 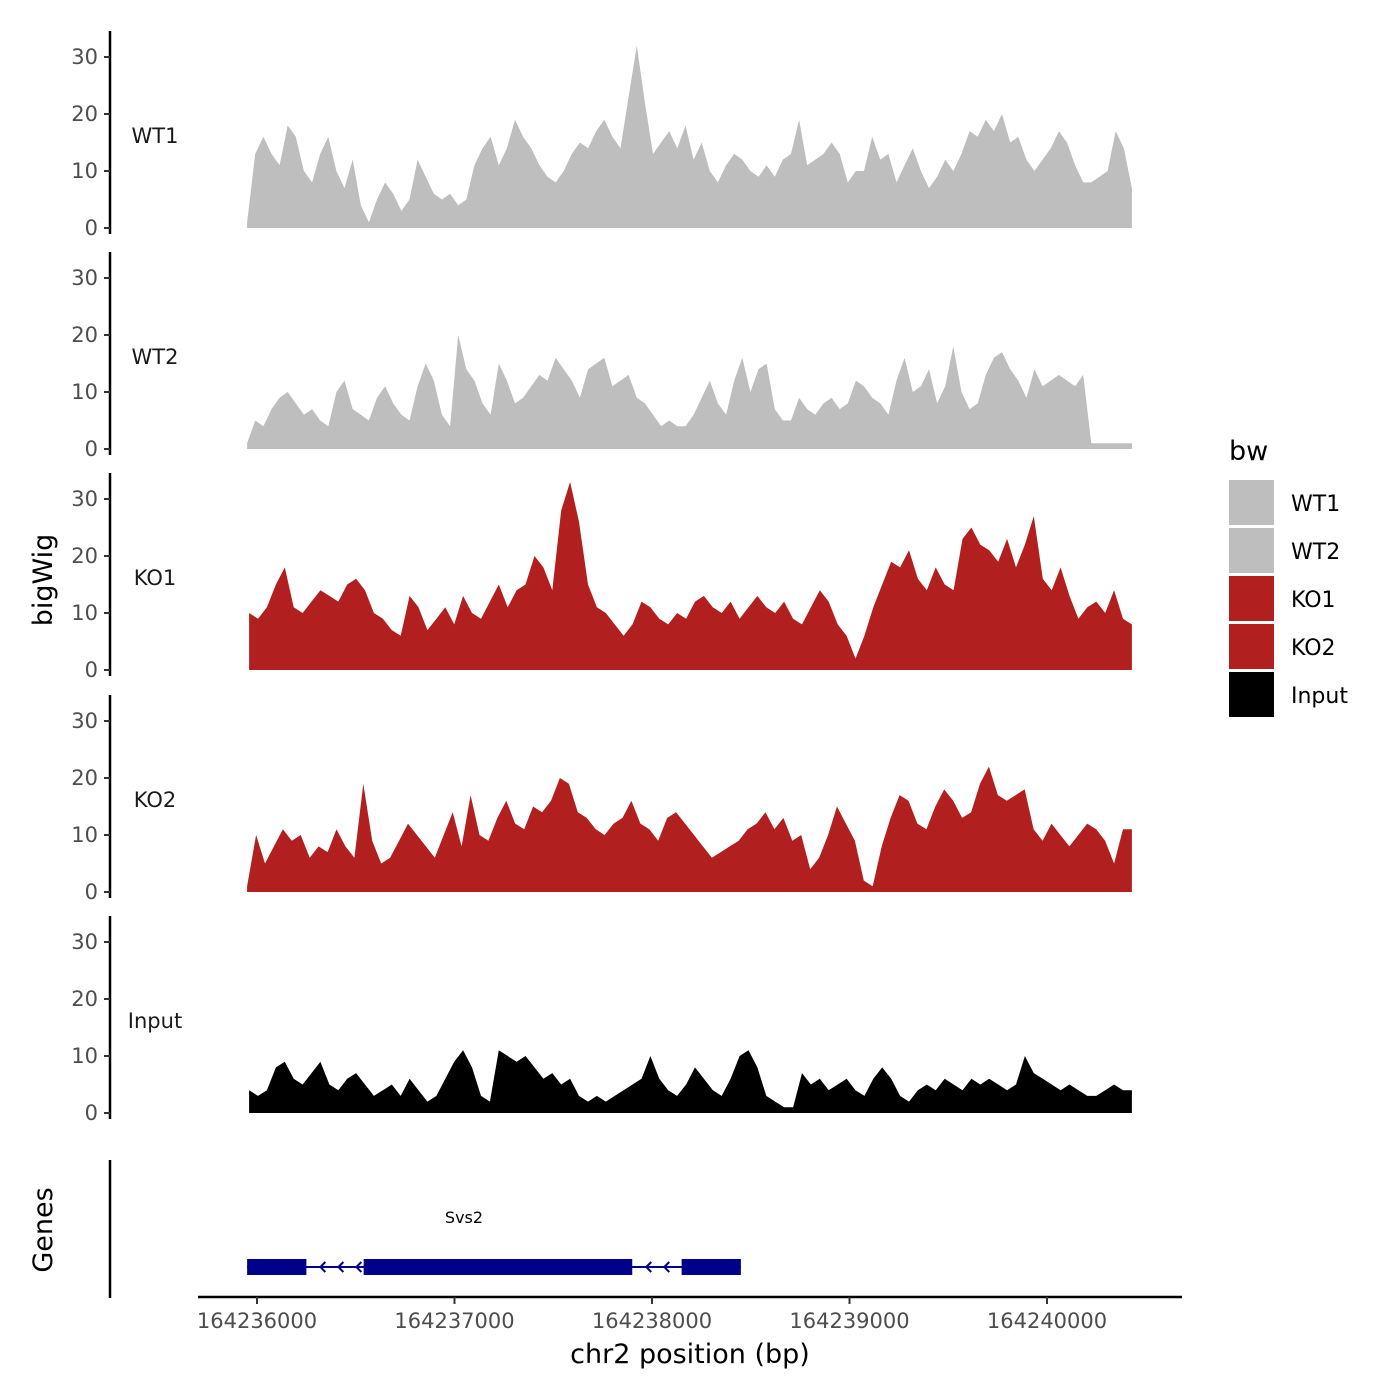 I want to click on legend-swatch-wt1, so click(x=1251, y=502).